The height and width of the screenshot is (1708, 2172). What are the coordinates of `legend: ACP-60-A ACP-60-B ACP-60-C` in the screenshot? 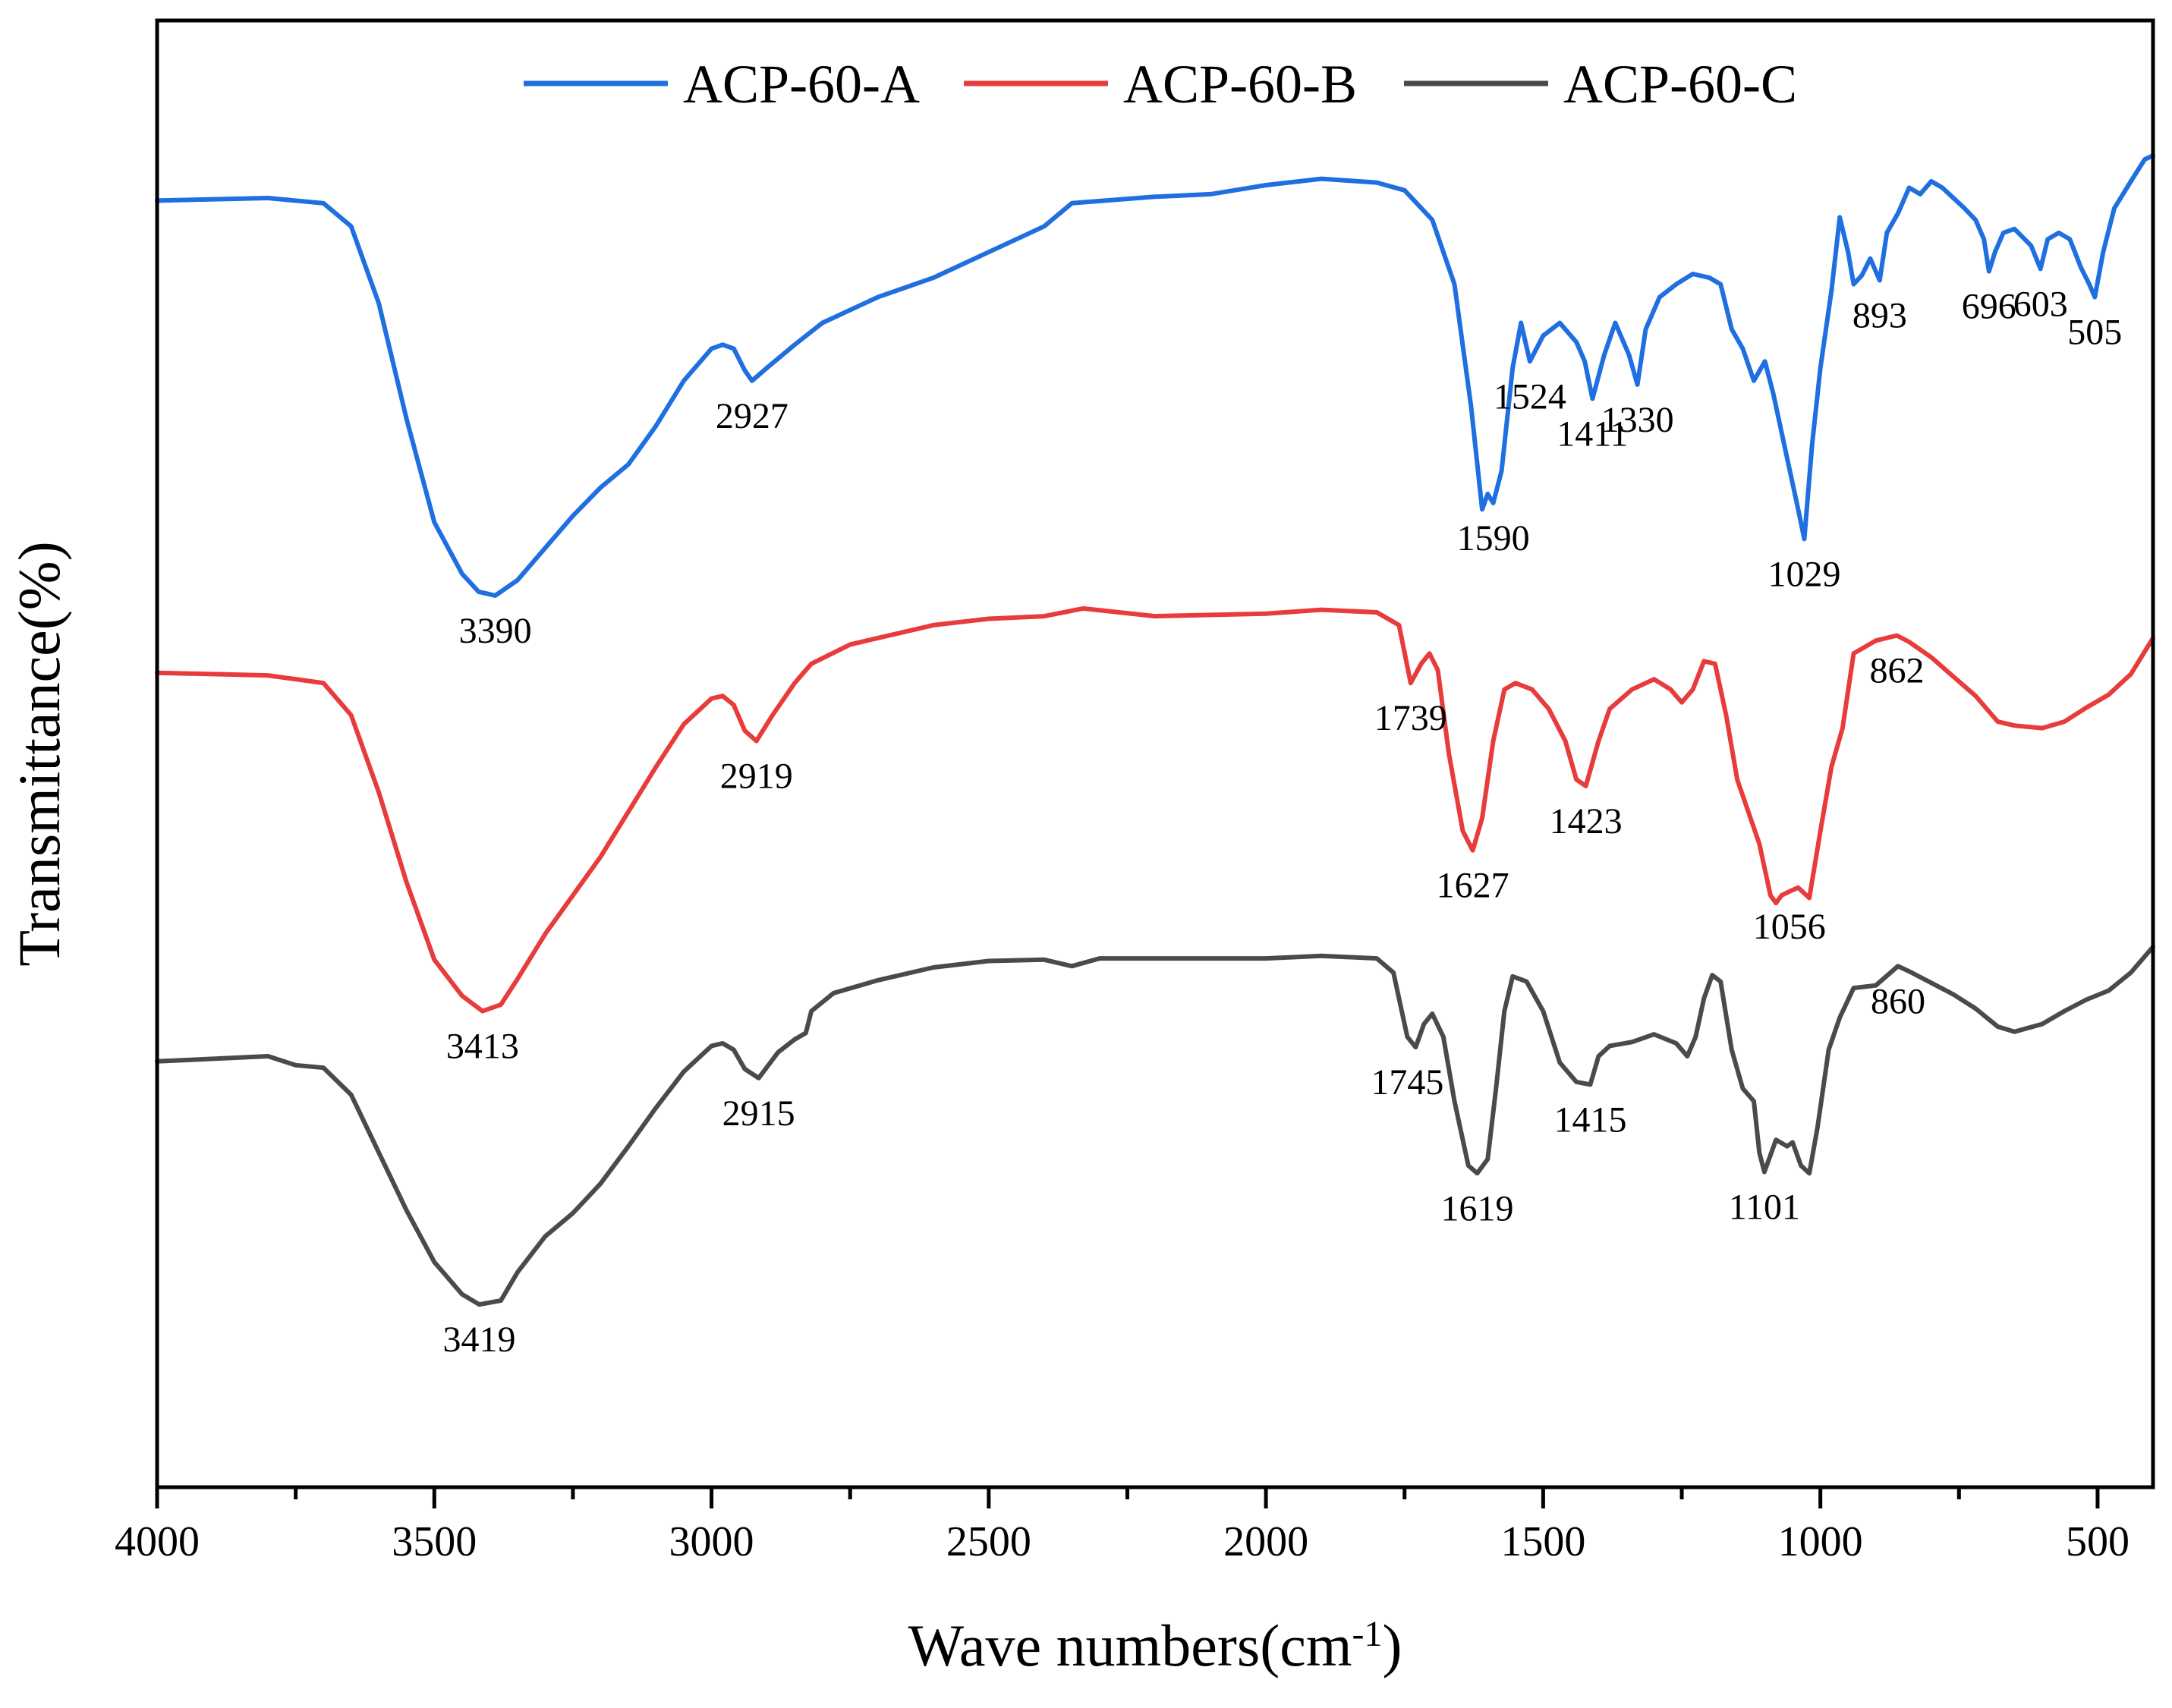 It's located at (1160, 84).